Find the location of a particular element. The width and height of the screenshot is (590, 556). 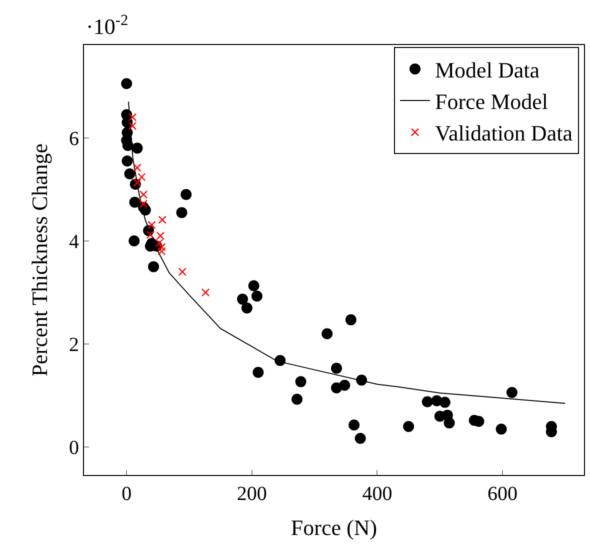

legend-label: Model Data is located at coordinates (487, 70).